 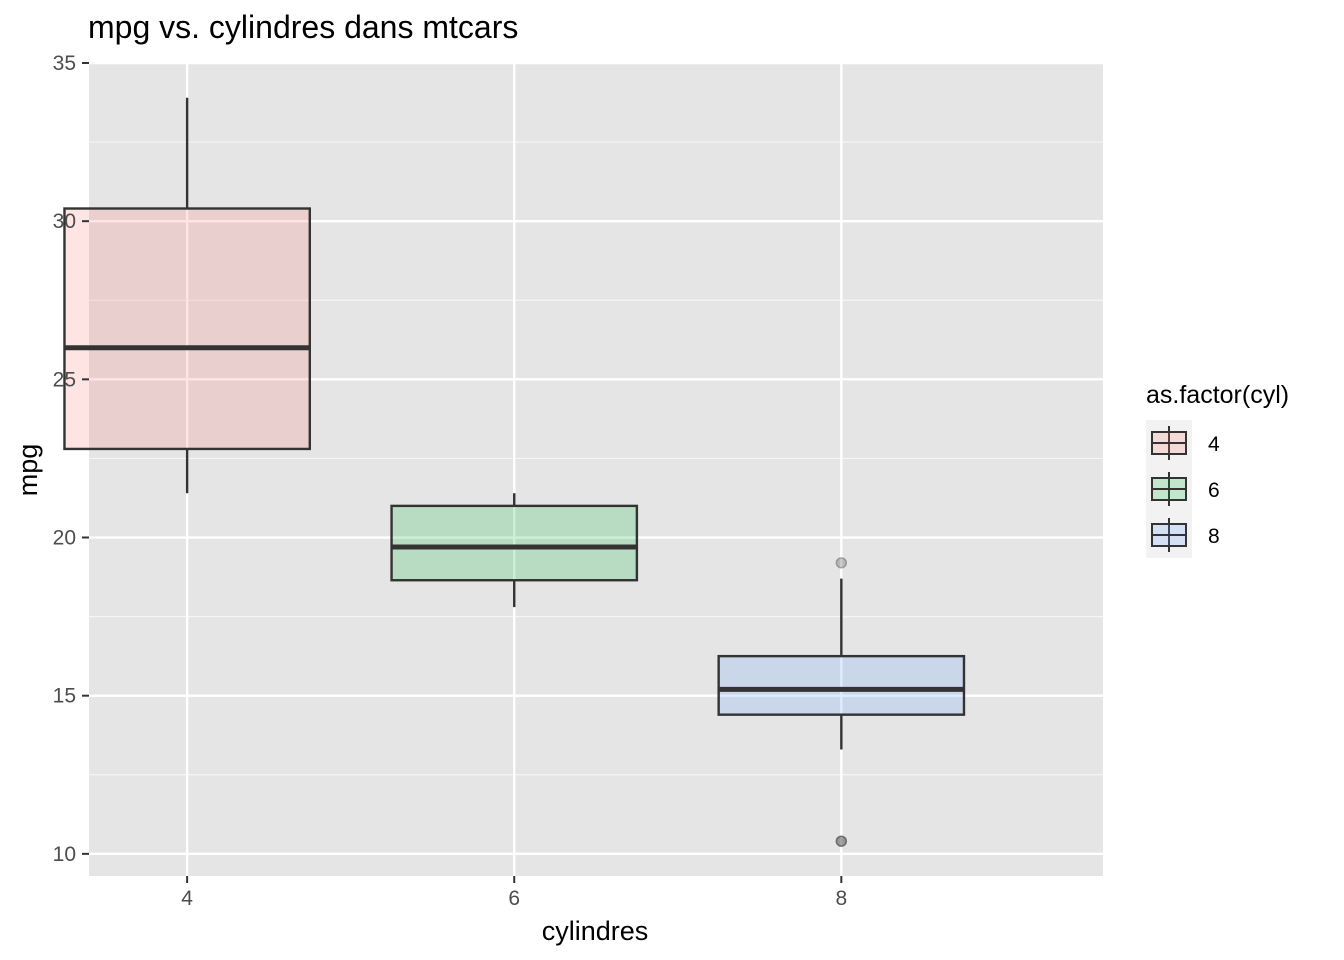 I want to click on chart-title: mpg vs. cylindres dans mtcars, so click(x=303, y=27).